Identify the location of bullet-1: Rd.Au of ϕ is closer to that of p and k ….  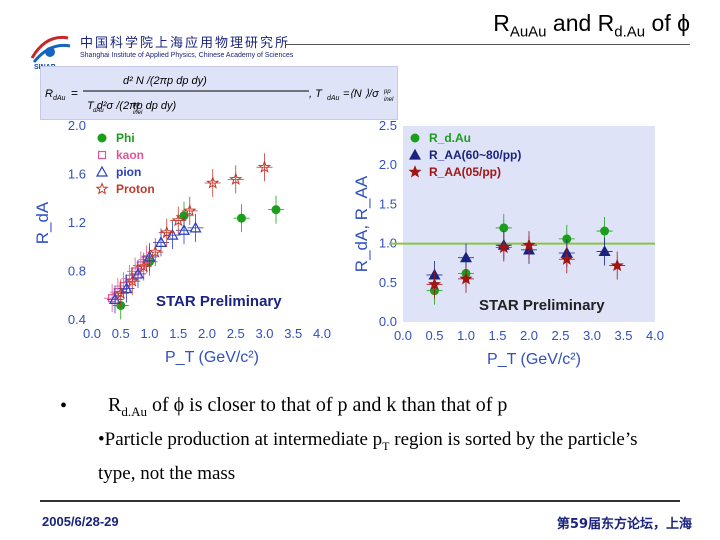
(308, 406).